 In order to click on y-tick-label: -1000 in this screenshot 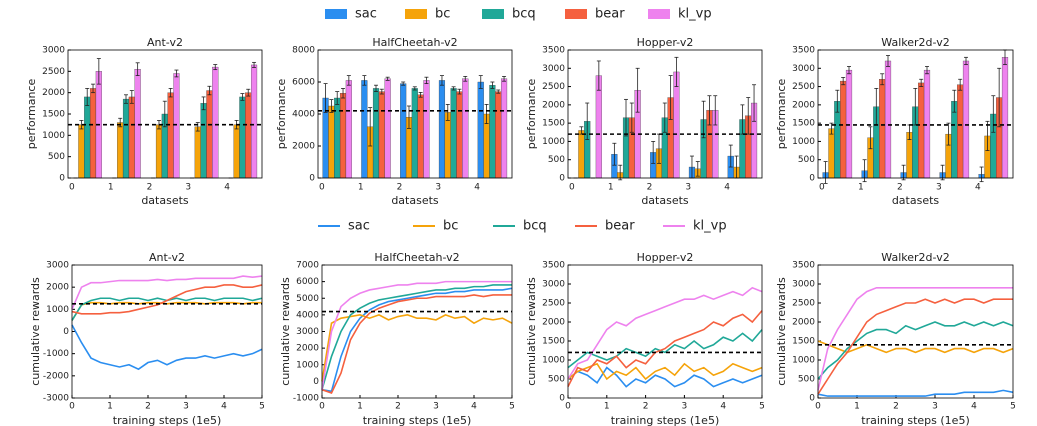, I will do `click(56, 354)`.